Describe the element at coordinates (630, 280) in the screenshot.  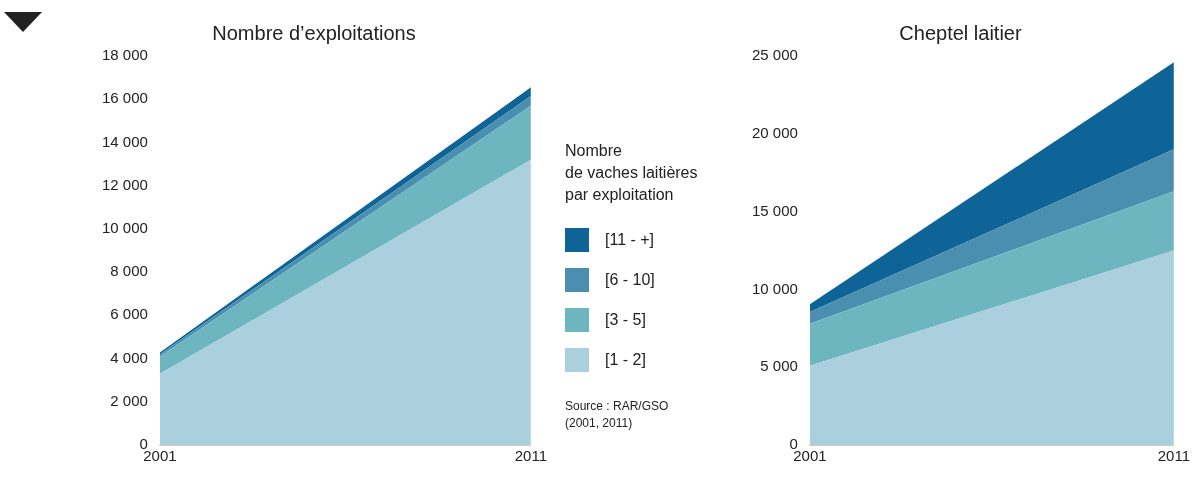
I see `legend-label: [6 - 10]` at that location.